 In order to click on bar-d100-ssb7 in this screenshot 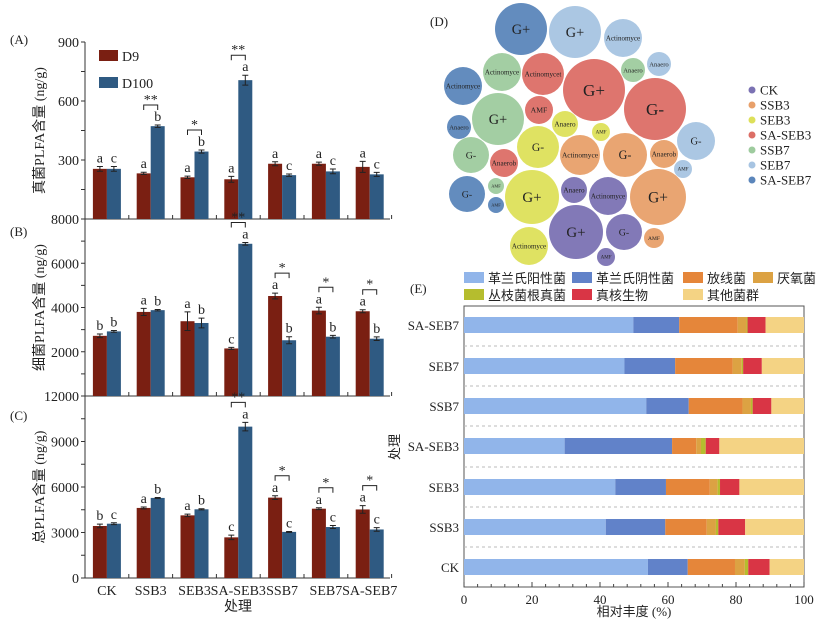, I will do `click(289, 554)`.